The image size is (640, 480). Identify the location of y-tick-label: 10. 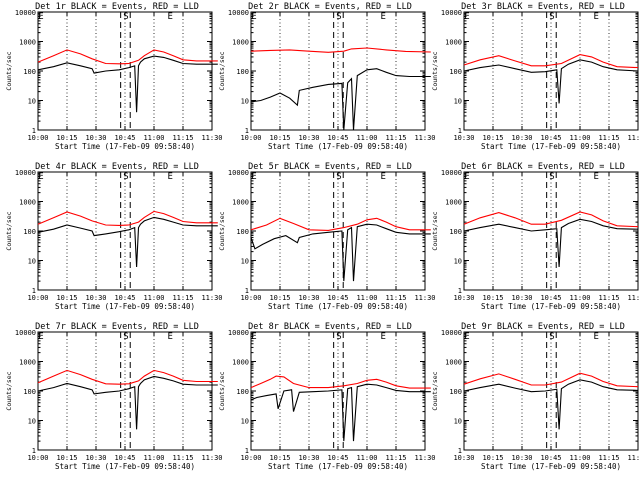
(458, 102).